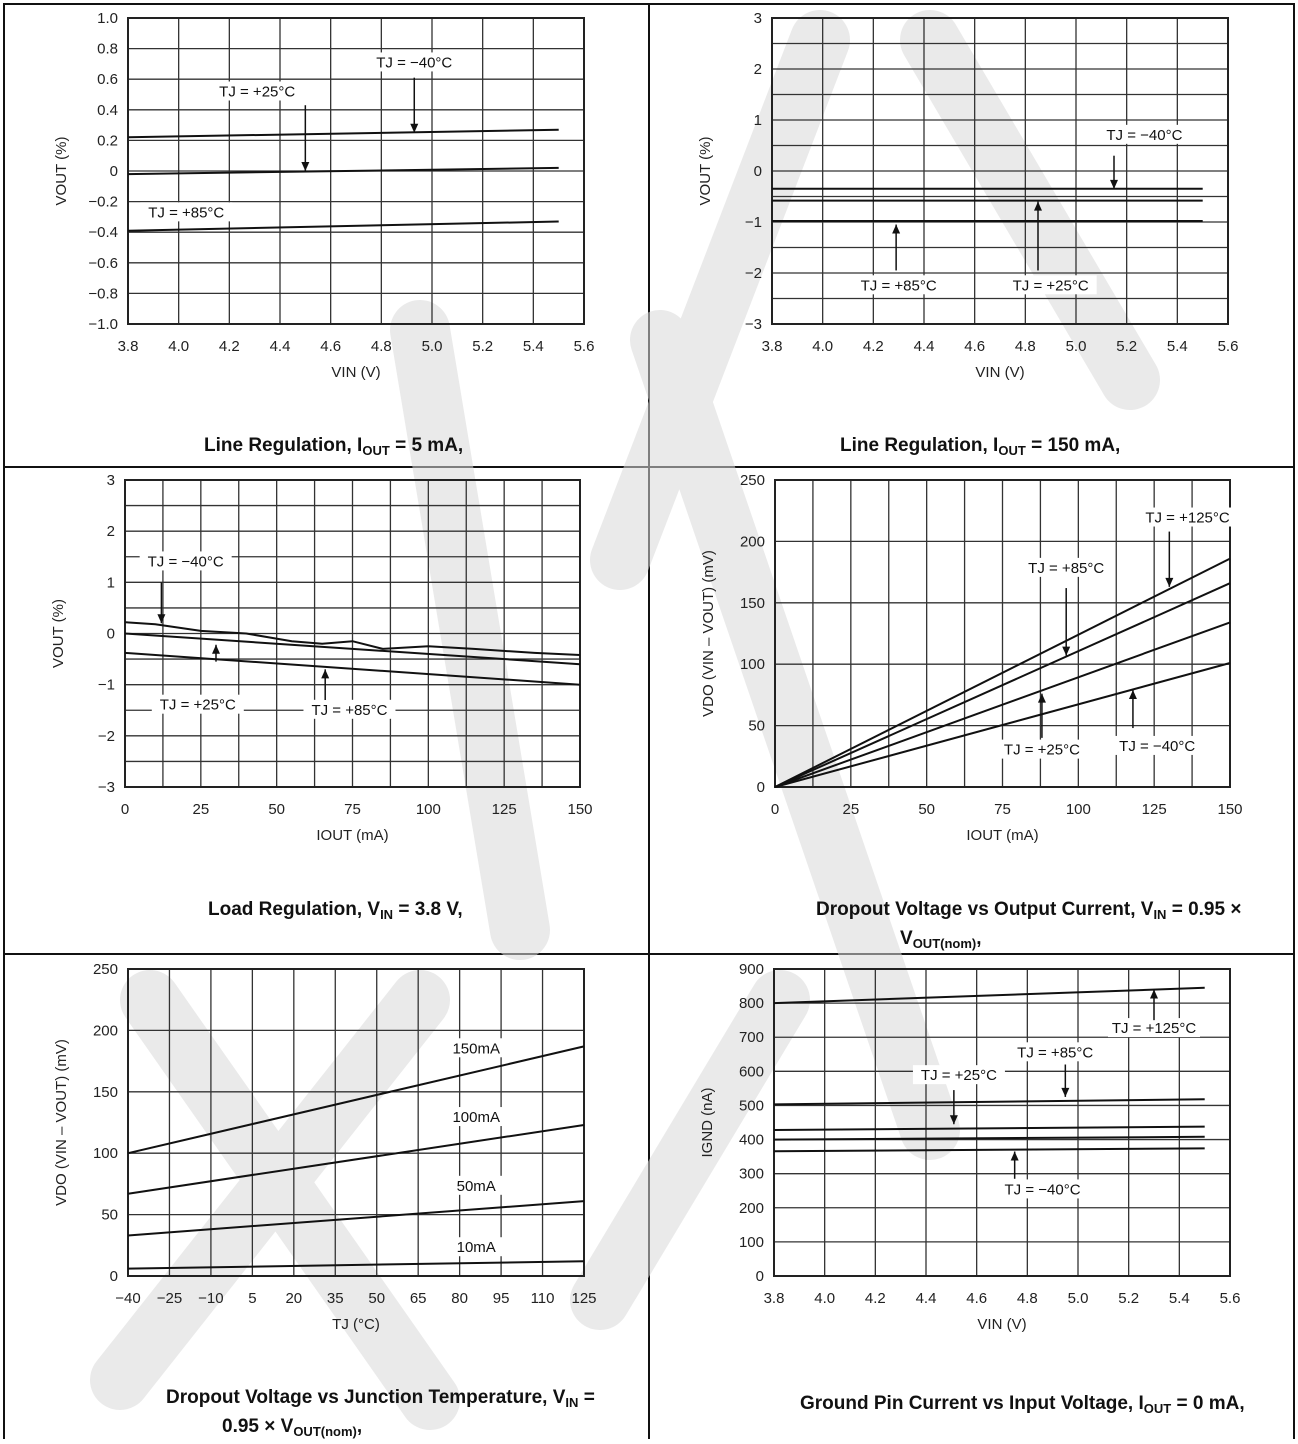 Image resolution: width=1298 pixels, height=1444 pixels. I want to click on y-tick-label: 0.4, so click(107, 110).